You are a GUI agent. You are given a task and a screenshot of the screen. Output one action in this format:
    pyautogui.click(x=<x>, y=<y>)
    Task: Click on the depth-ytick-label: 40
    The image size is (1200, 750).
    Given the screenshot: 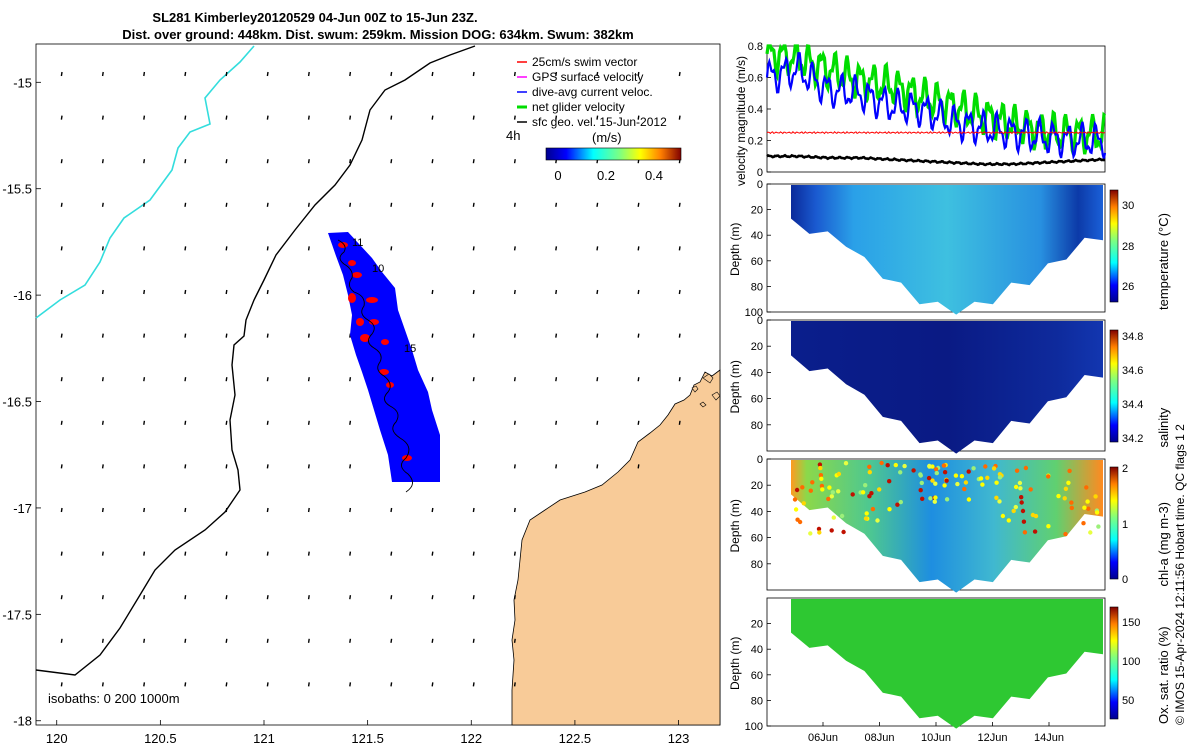 What is the action you would take?
    pyautogui.click(x=757, y=373)
    